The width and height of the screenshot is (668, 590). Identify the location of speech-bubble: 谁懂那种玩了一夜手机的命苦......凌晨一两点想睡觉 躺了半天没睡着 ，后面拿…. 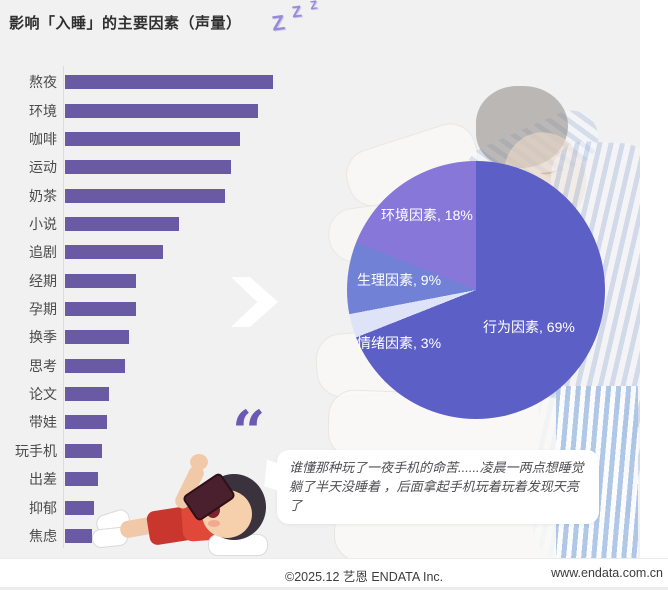
(431, 487).